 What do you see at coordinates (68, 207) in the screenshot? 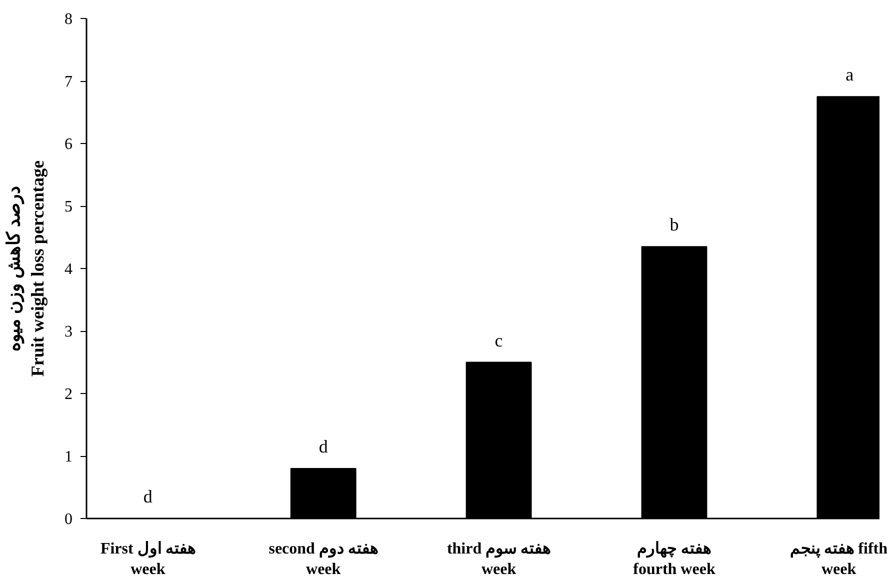
I see `y-tick-label: 5` at bounding box center [68, 207].